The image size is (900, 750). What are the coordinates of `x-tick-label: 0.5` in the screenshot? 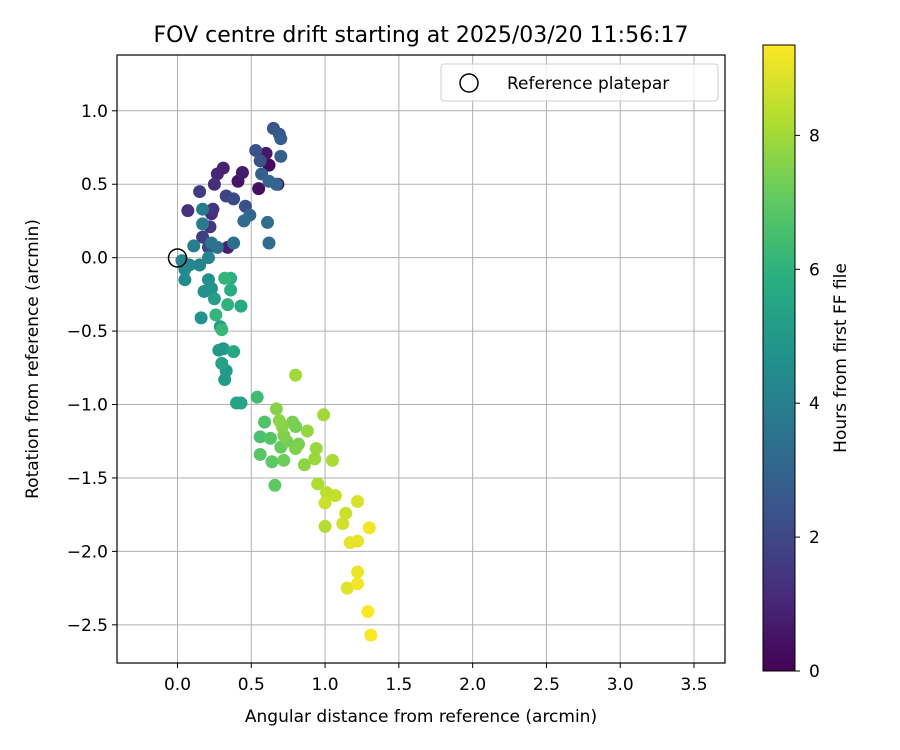 It's located at (251, 685).